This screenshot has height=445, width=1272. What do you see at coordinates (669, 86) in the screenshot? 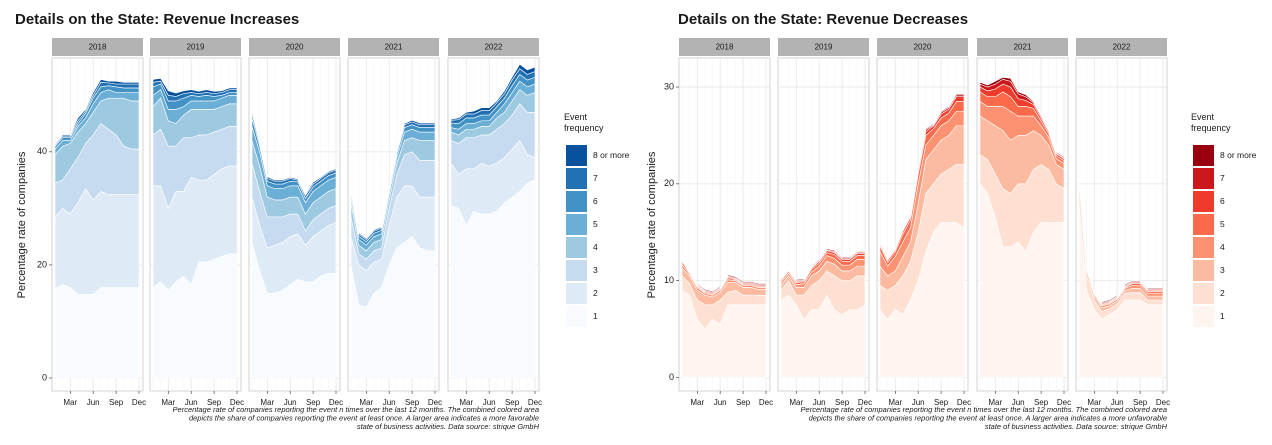
I see `y-tick-label: 30` at bounding box center [669, 86].